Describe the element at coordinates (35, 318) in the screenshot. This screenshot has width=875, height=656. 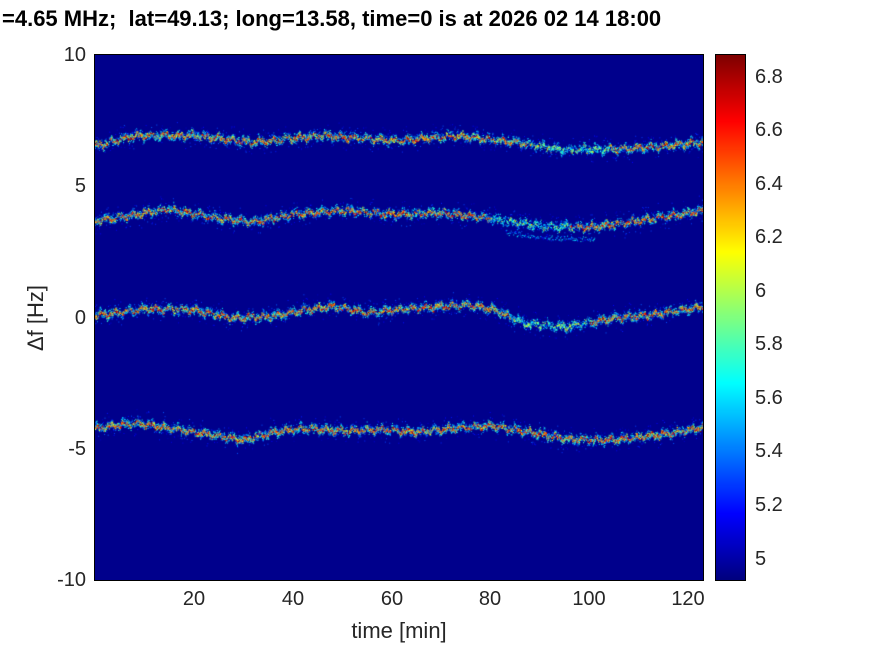
I see `y-axis-label: Δf [Hz]` at that location.